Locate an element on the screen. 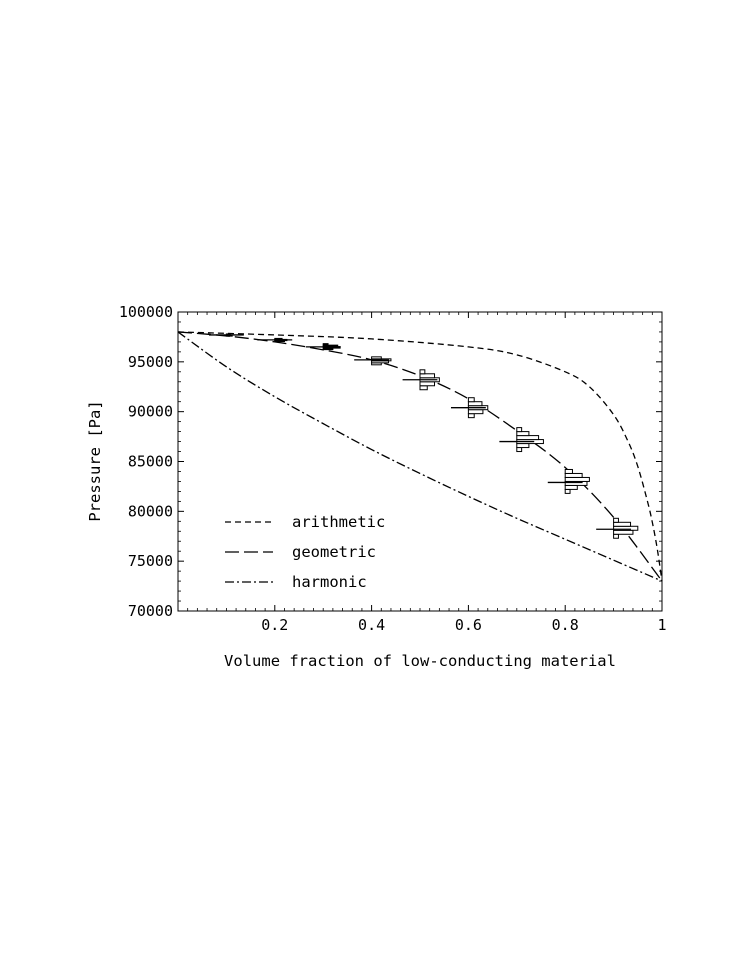  x-tick-label: 0.2 is located at coordinates (274, 625).